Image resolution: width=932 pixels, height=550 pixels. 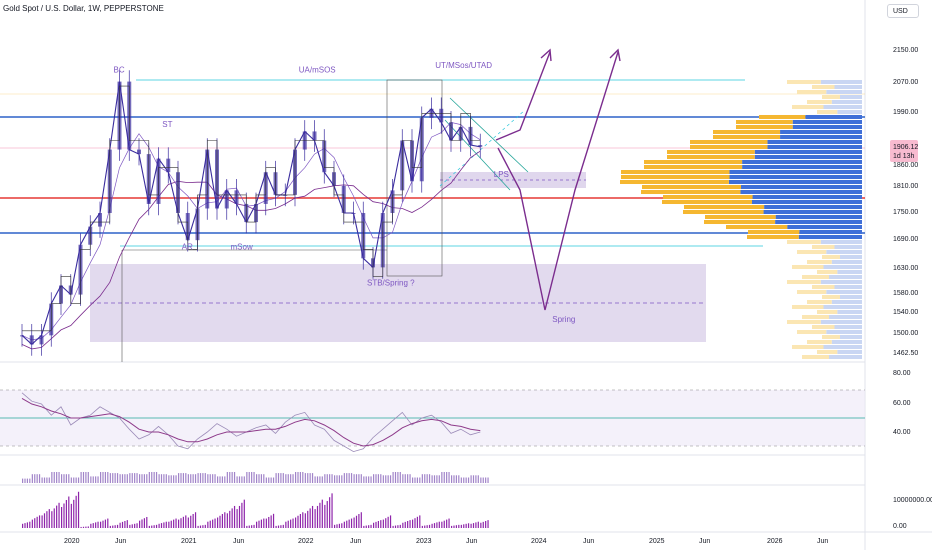 I want to click on price-tick-label: 1860.00, so click(x=905, y=165).